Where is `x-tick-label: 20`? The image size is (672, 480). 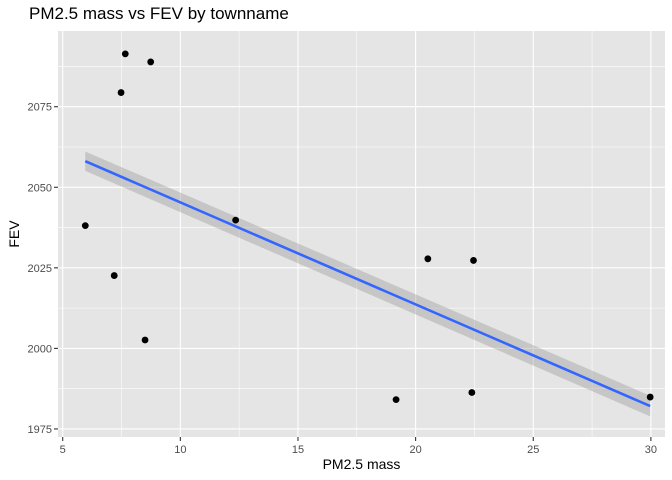 x-tick-label: 20 is located at coordinates (415, 450).